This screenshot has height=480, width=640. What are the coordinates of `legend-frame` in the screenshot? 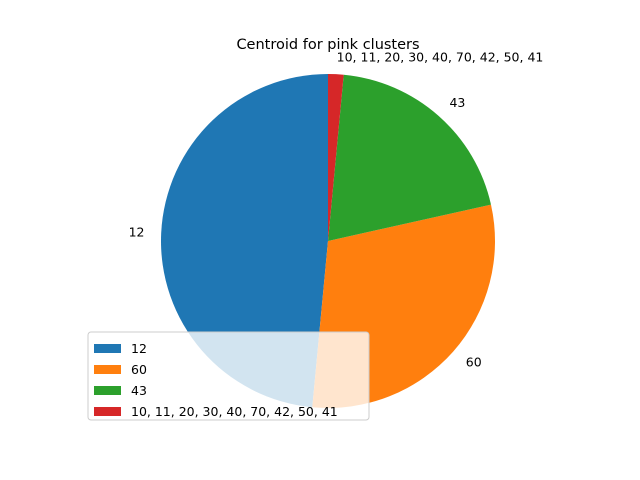 It's located at (228, 376).